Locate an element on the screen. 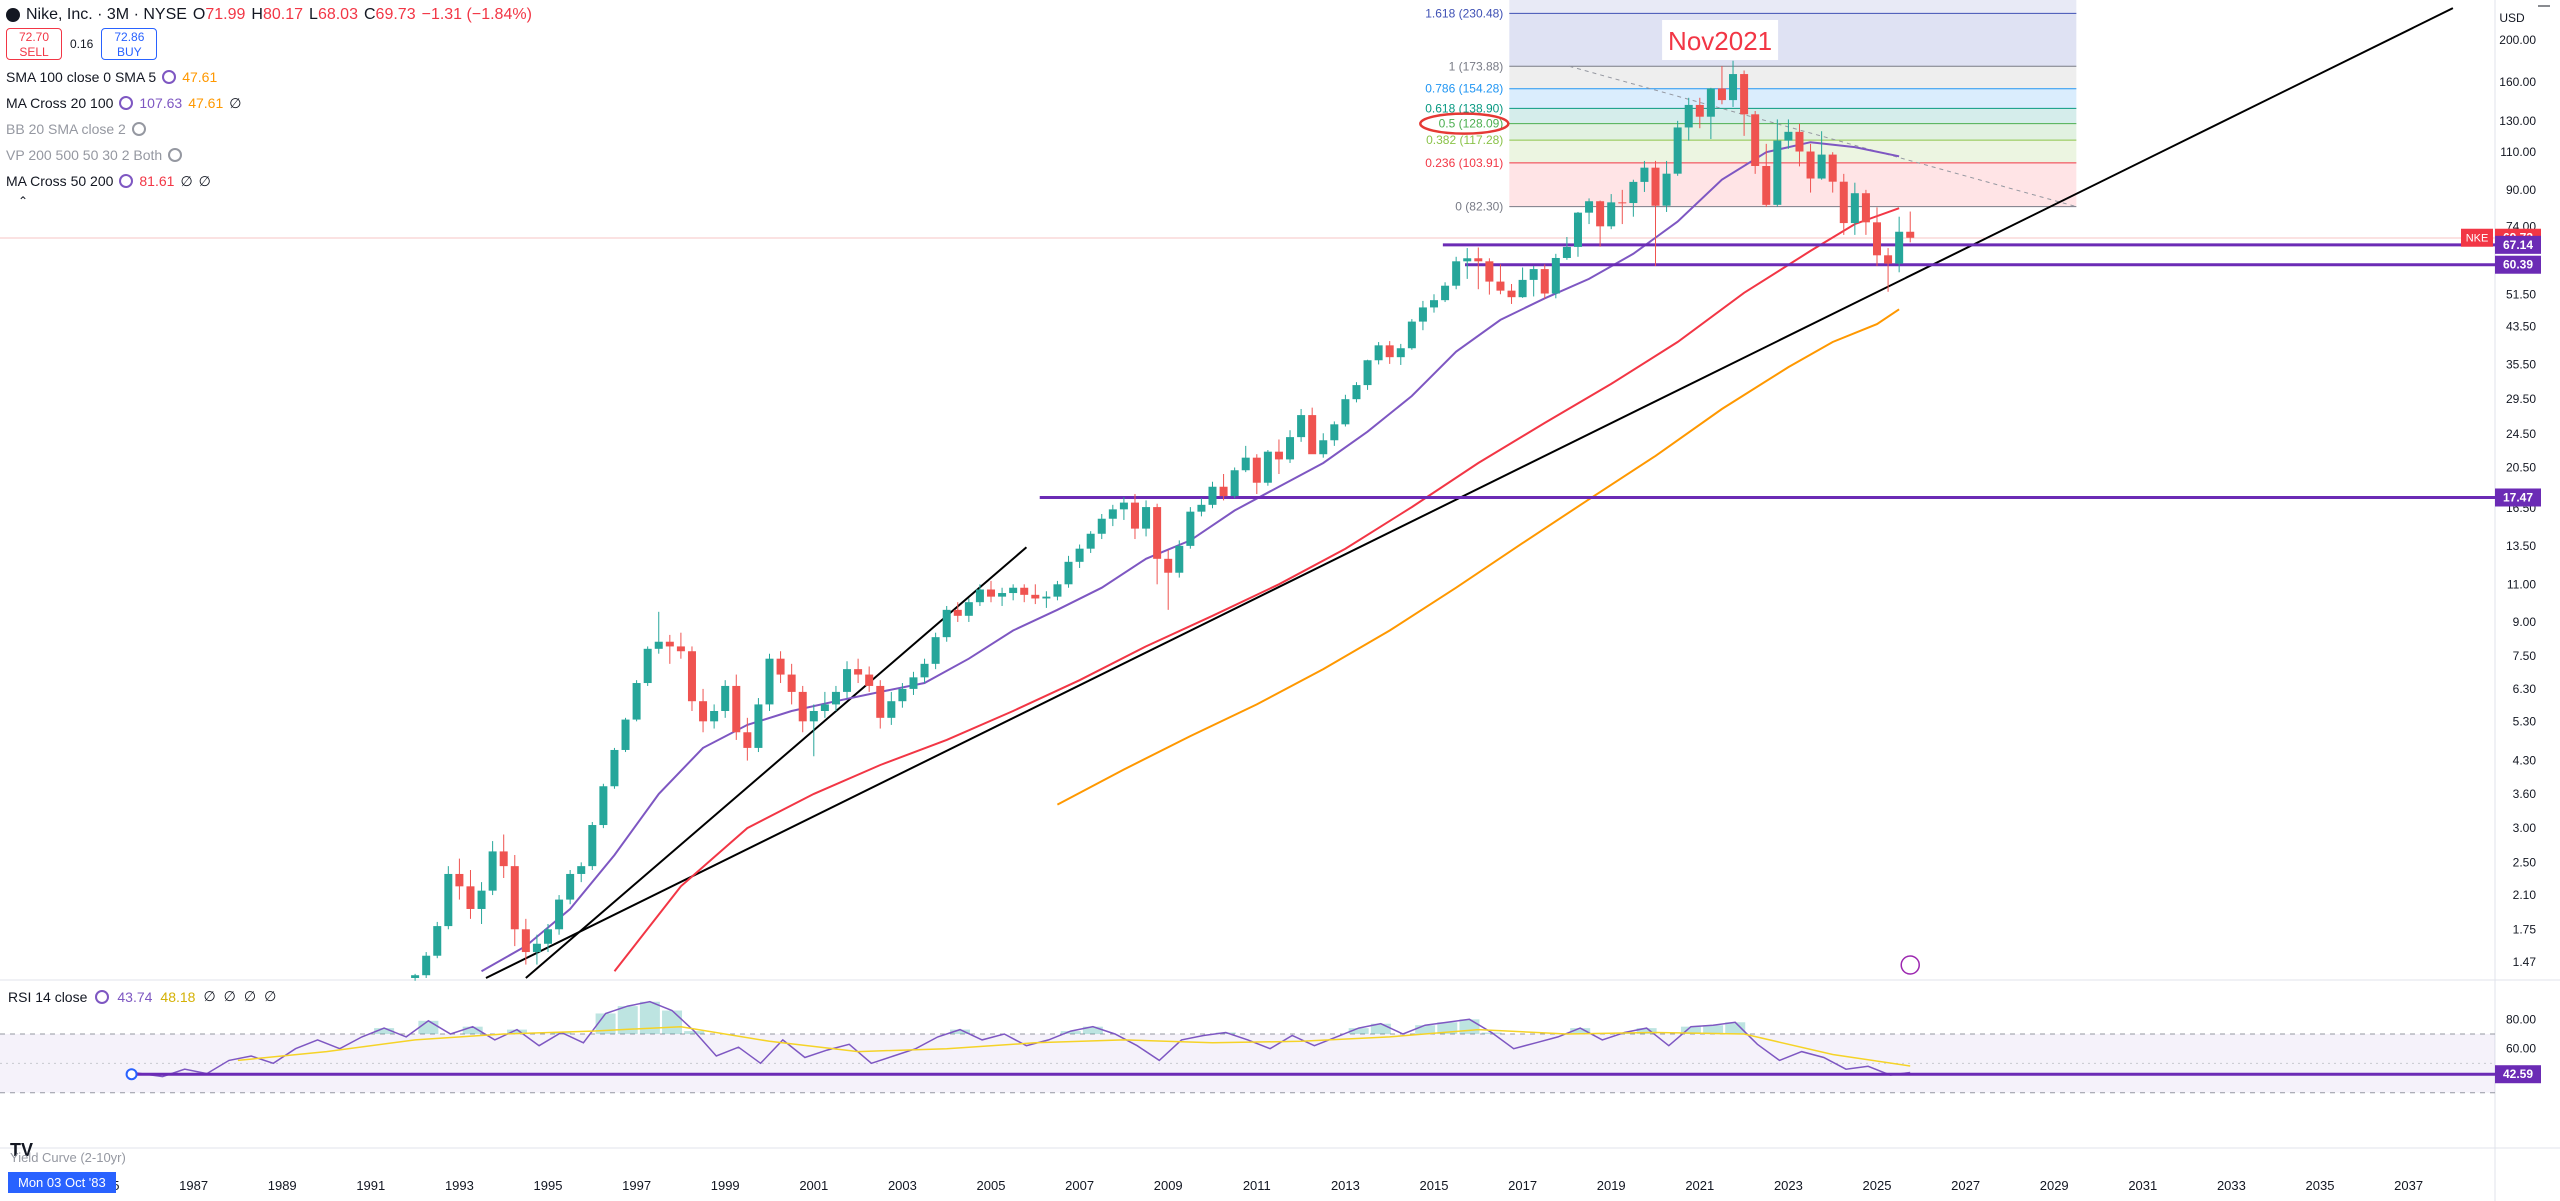  lightning-icon is located at coordinates (1910, 965).